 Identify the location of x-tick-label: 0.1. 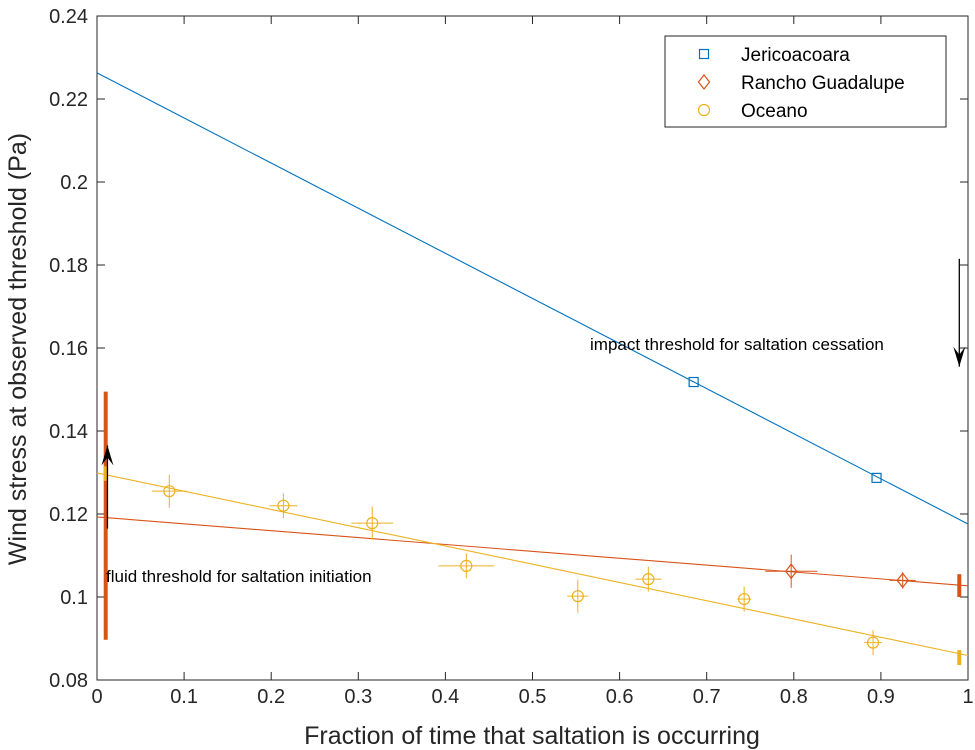
(184, 697).